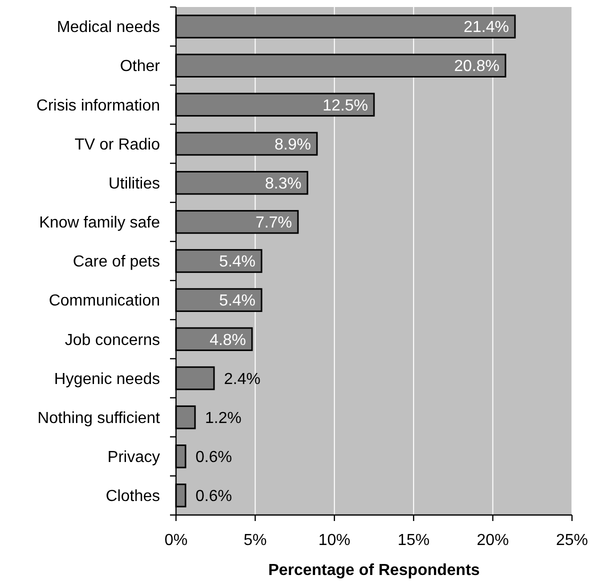  What do you see at coordinates (99, 223) in the screenshot?
I see `y-tick-label: Know family safe` at bounding box center [99, 223].